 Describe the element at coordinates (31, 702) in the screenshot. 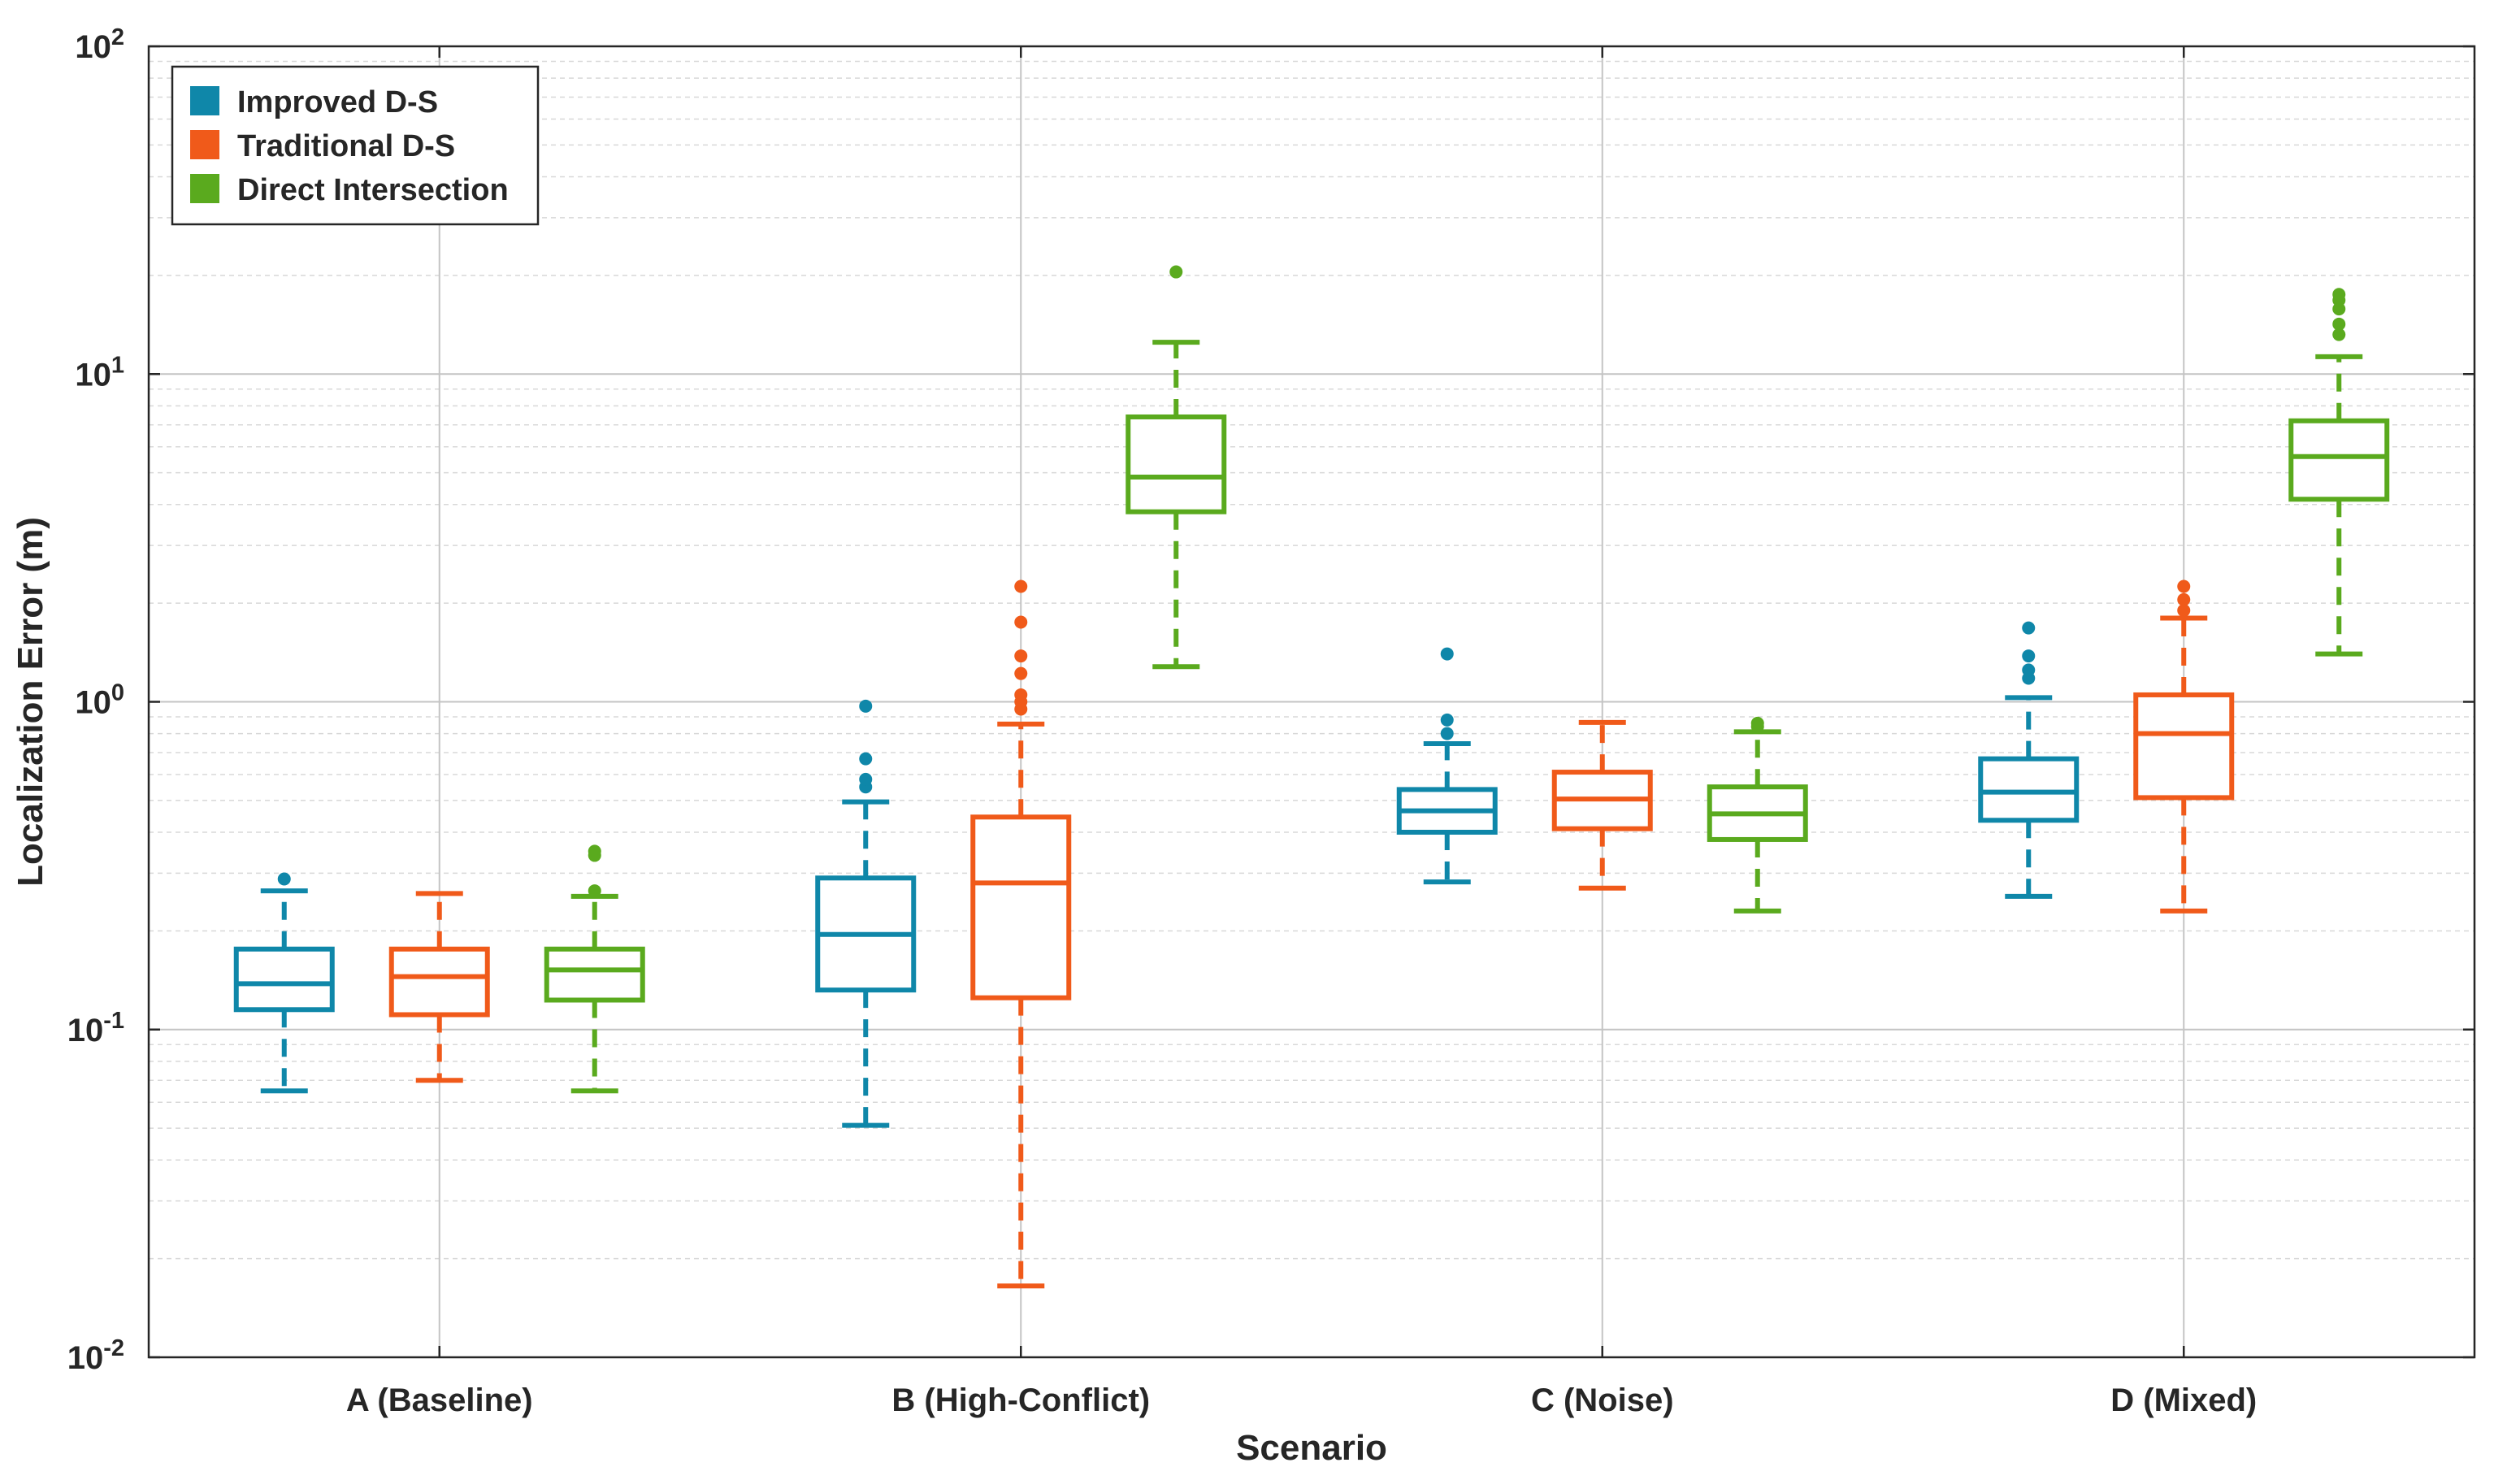

I see `y-axis-label: Localization Error (m)` at that location.